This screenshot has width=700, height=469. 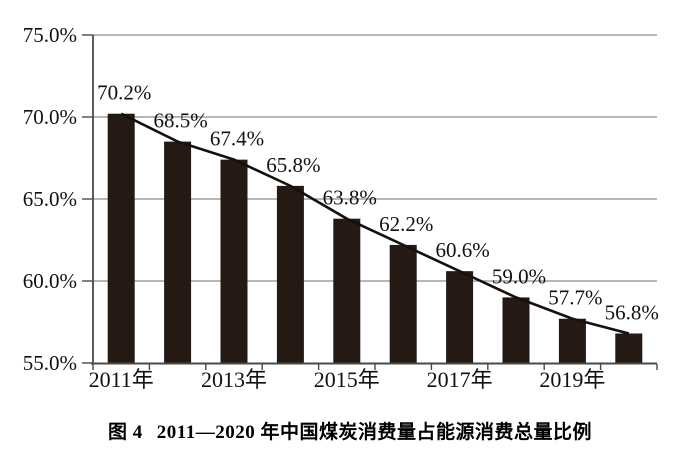 What do you see at coordinates (632, 312) in the screenshot?
I see `bar-value-label: 56.8%` at bounding box center [632, 312].